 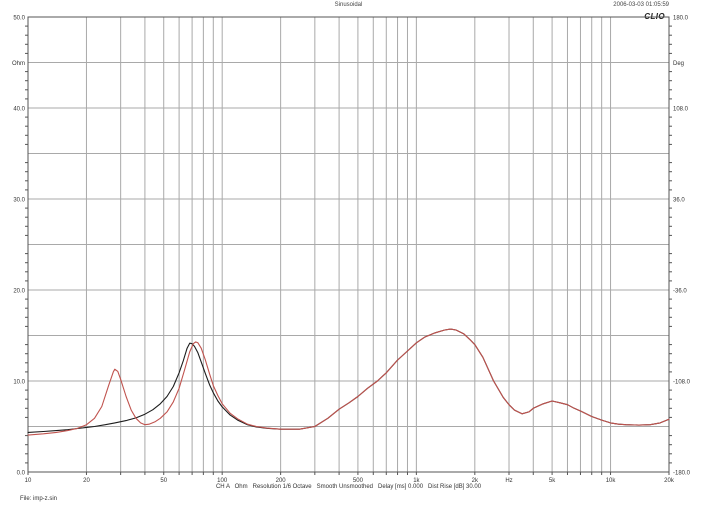 What do you see at coordinates (682, 474) in the screenshot?
I see `y-right-tick-label: -180.0` at bounding box center [682, 474].